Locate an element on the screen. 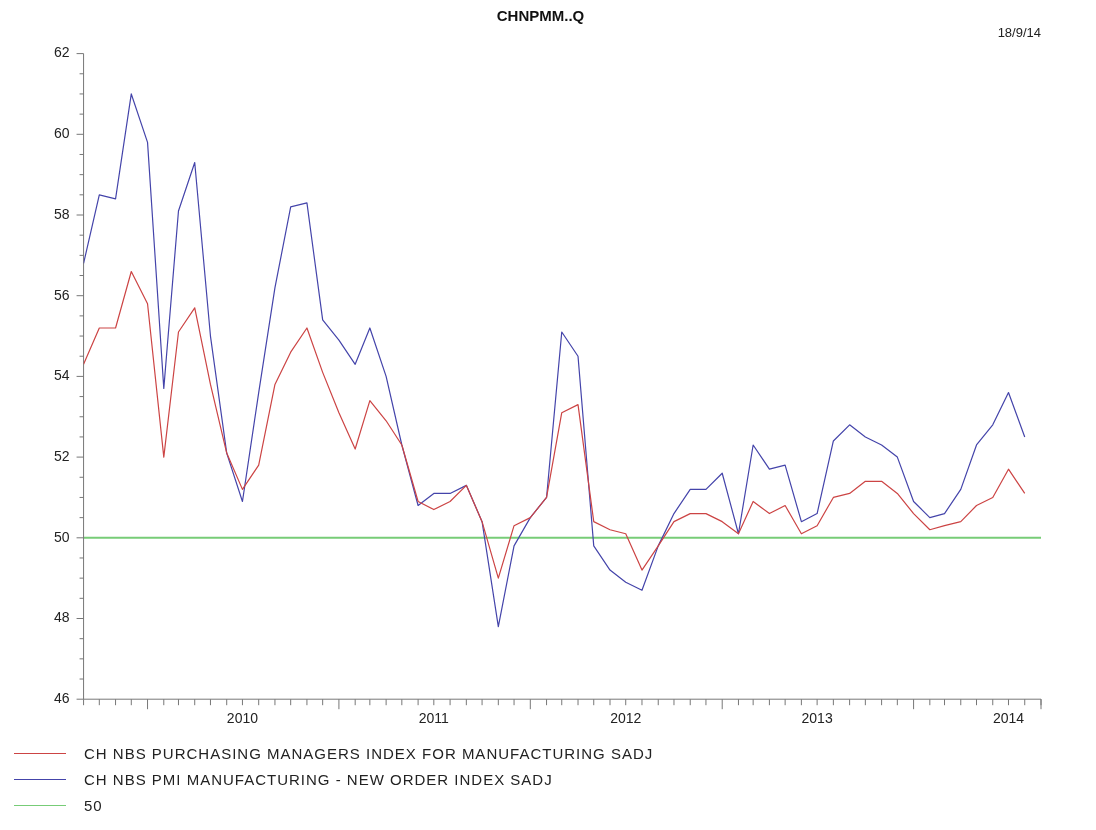  x-tick-label: 2013 is located at coordinates (817, 718).